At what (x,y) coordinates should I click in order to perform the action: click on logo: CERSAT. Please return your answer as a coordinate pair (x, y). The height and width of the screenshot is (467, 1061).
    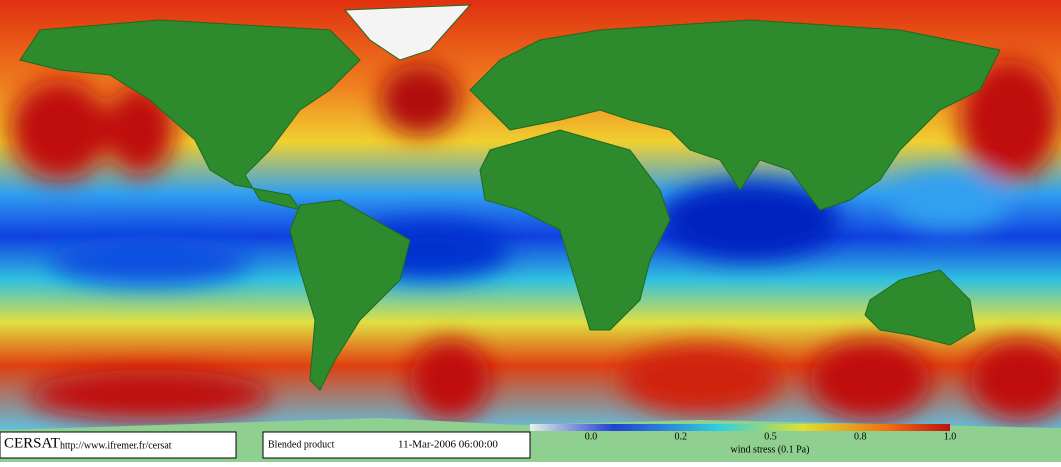
    Looking at the image, I should click on (32, 443).